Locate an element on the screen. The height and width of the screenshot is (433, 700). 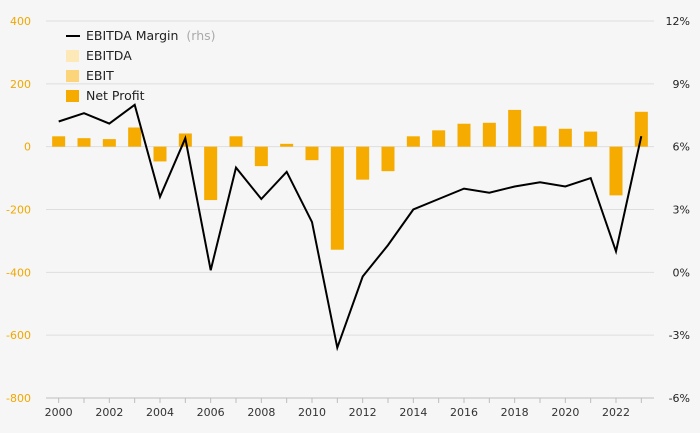
y-left-tick-label: 400 is located at coordinates (20, 21).